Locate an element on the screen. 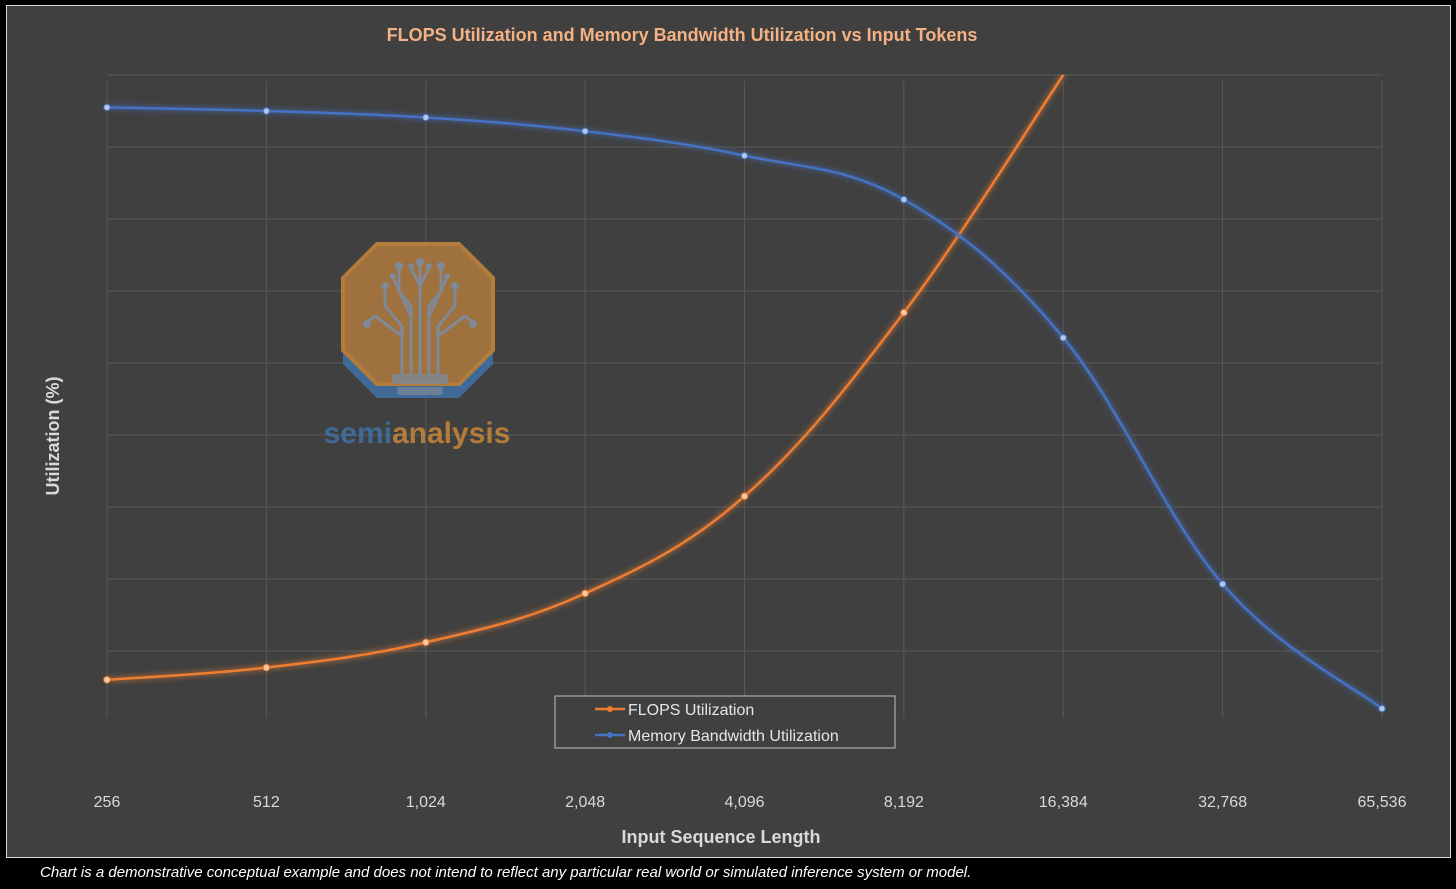 Image resolution: width=1456 pixels, height=889 pixels. x-tick-label: 2,048 is located at coordinates (585, 802).